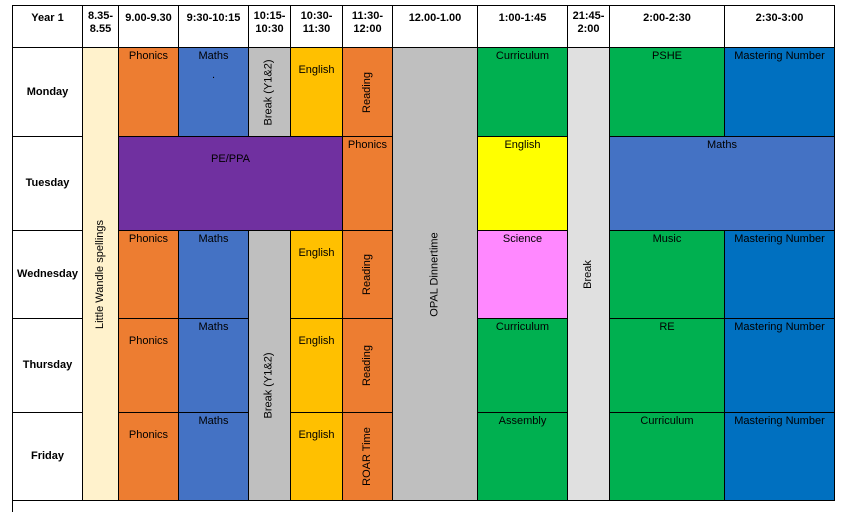 Image resolution: width=849 pixels, height=512 pixels. Describe the element at coordinates (148, 26) in the screenshot. I see `header-cell: 9.00-9.30` at that location.